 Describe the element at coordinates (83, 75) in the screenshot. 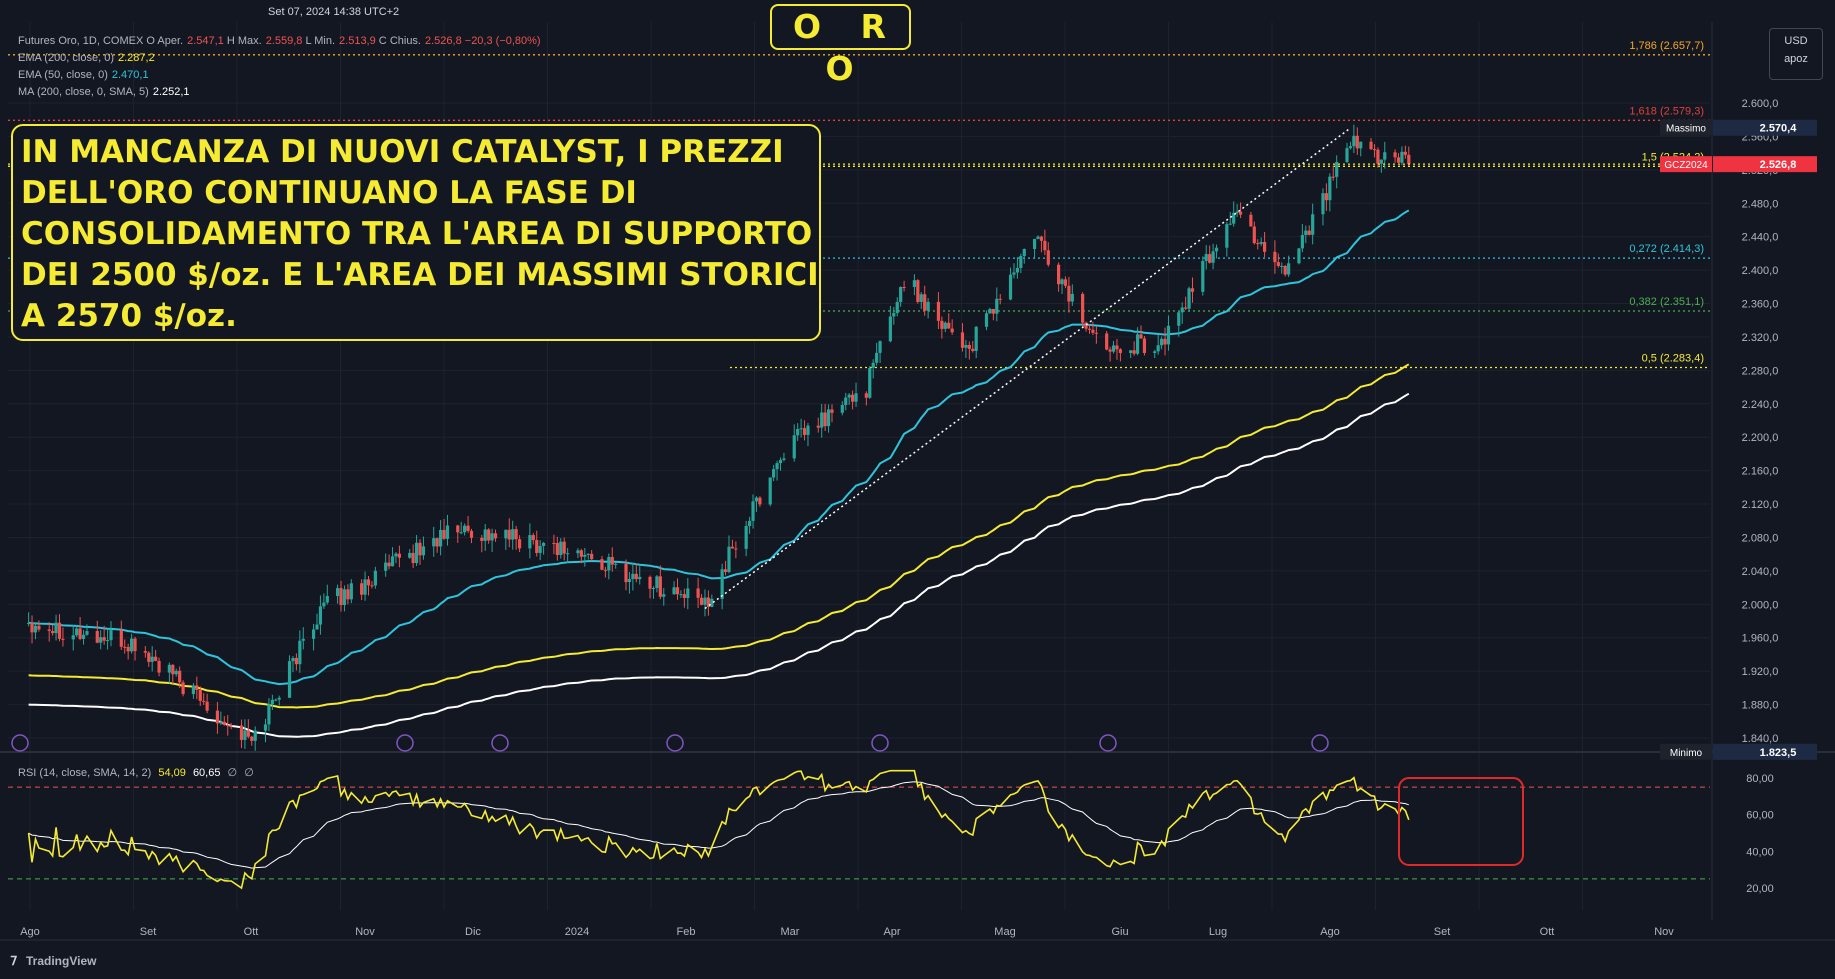

I see `legend-ema50: EMA (50, close, 0) 2.470,1` at that location.